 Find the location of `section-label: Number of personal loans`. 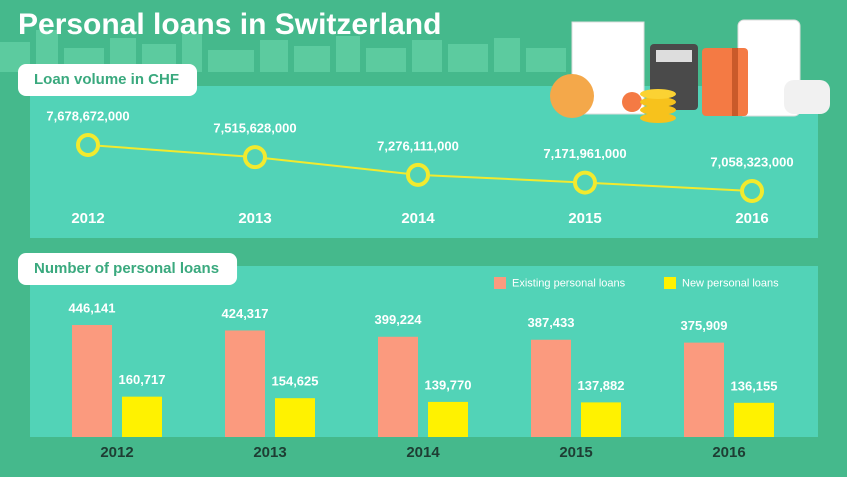

section-label: Number of personal loans is located at coordinates (126, 268).